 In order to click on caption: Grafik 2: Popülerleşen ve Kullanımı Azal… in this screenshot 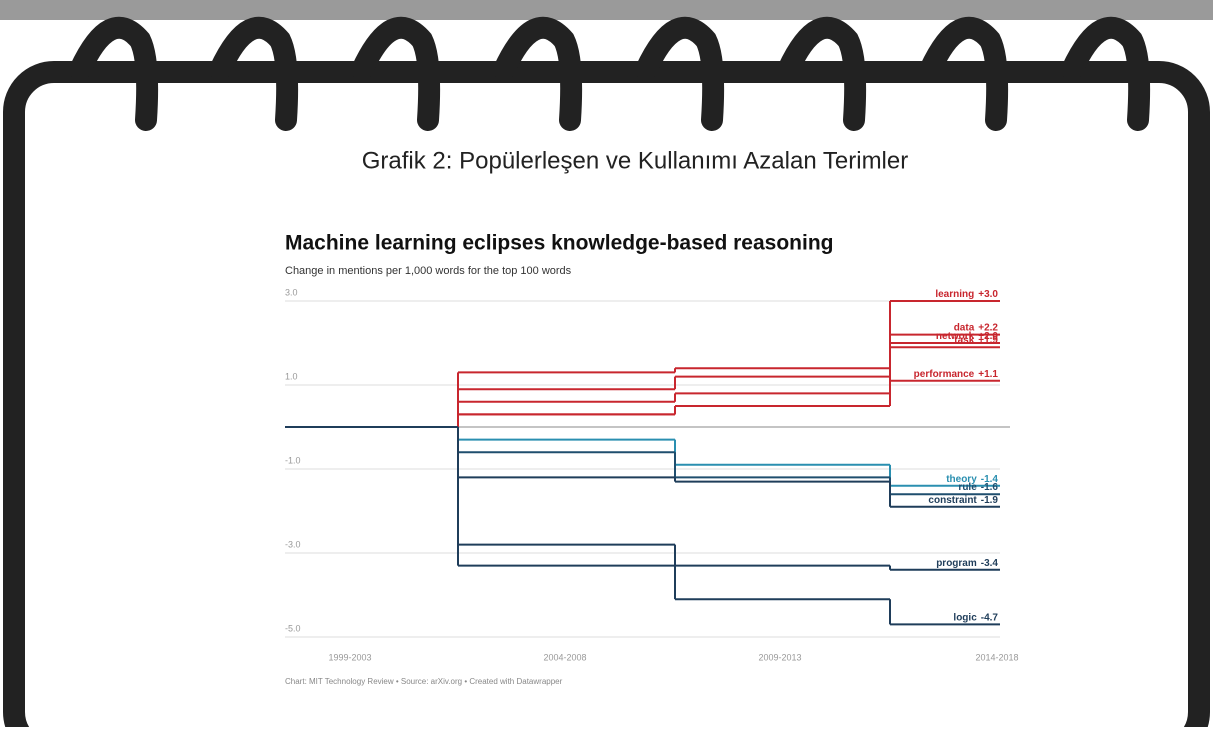, I will do `click(635, 160)`.